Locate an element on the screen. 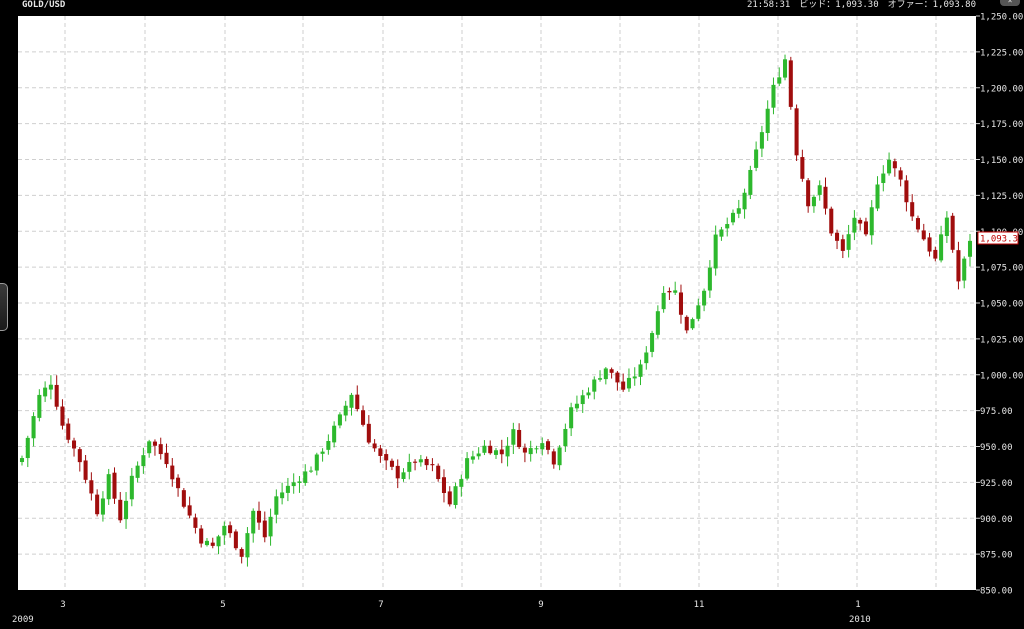 The width and height of the screenshot is (1024, 629). side-panel-handle is located at coordinates (4, 307).